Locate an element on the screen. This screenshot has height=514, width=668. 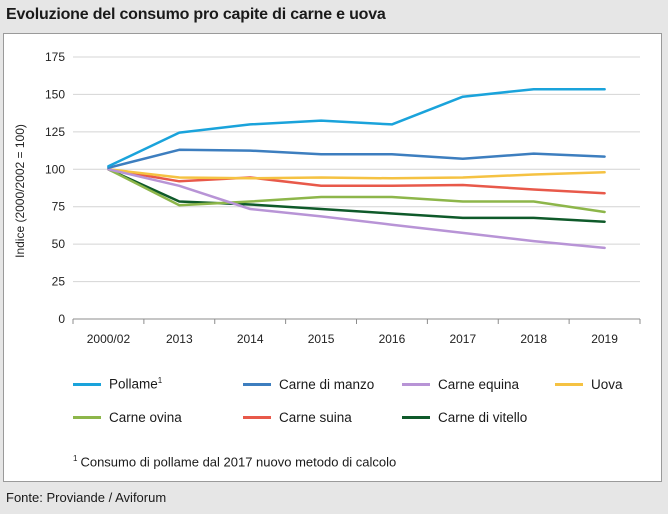
legend-label: Carne di manzo is located at coordinates (327, 384).